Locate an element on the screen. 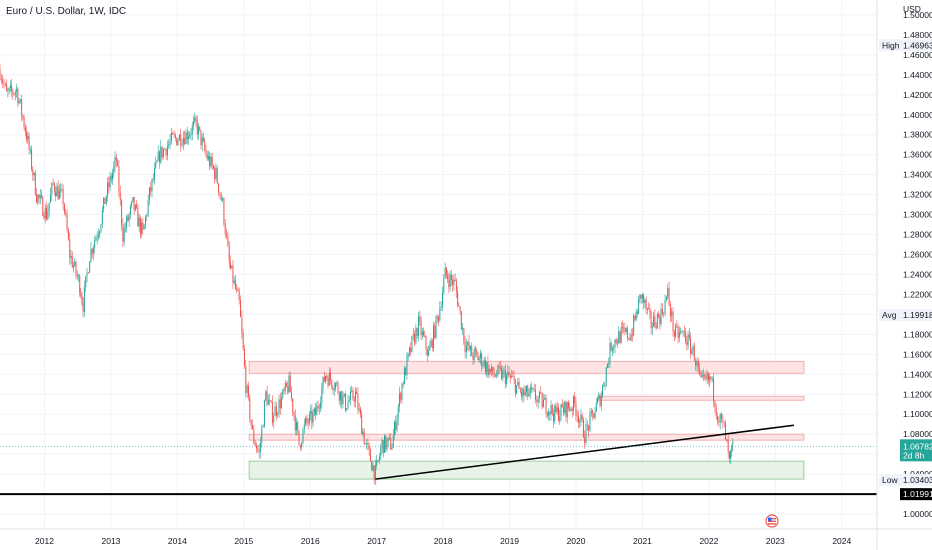 This screenshot has height=550, width=932. current-price-value: 1.06782 is located at coordinates (917, 446).